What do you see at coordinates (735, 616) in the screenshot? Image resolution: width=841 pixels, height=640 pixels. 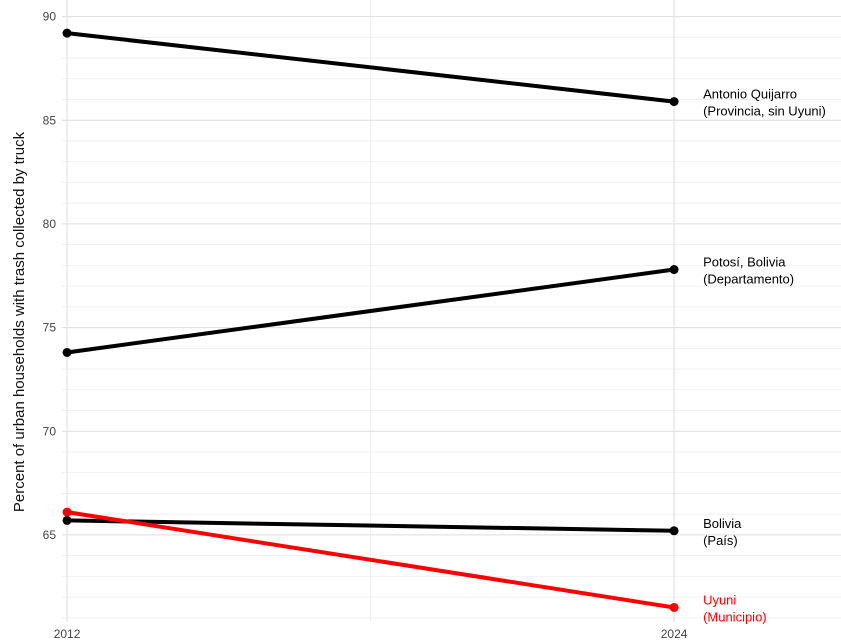 I see `series-label: (Municipio)` at bounding box center [735, 616].